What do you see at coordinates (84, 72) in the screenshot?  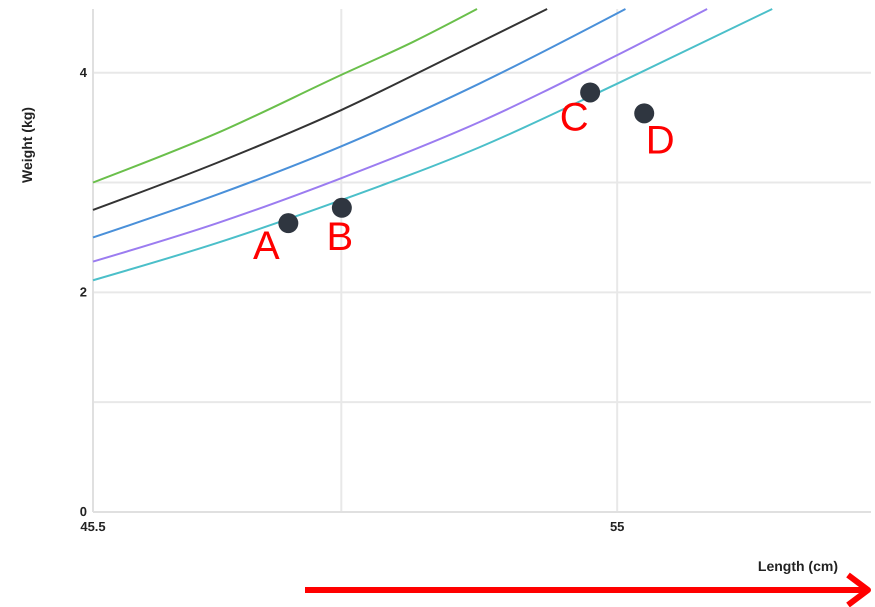 I see `y-tick-label: 4` at bounding box center [84, 72].